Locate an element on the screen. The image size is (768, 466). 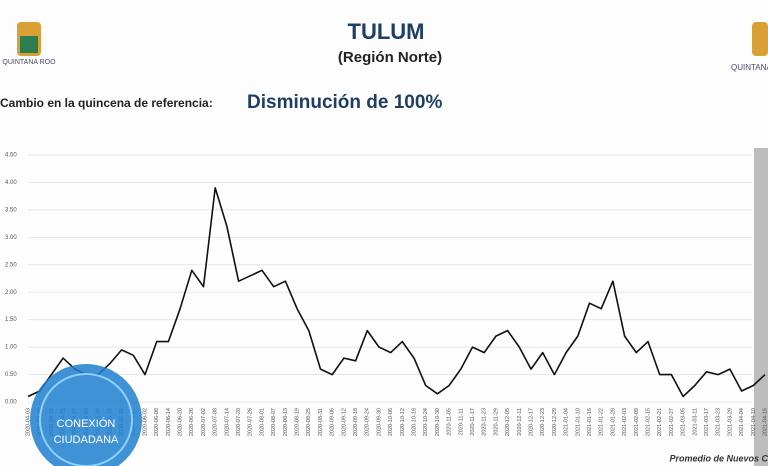
x-tick-label: 2020-12-11 is located at coordinates (520, 422).